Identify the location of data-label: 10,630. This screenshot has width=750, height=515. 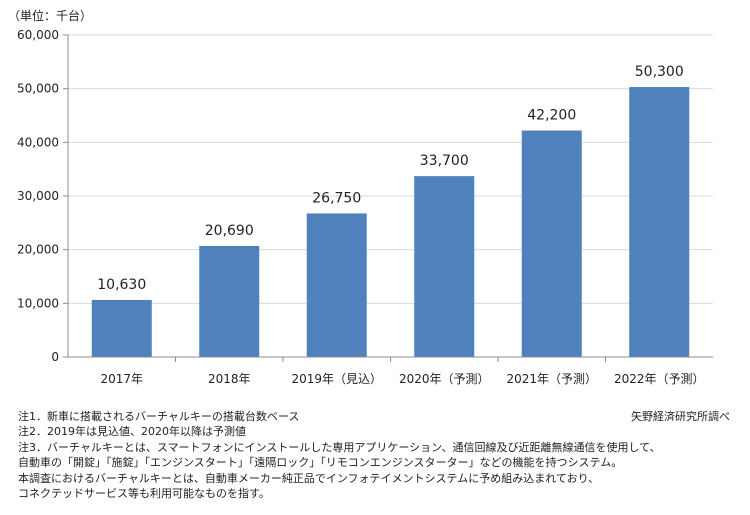
(121, 285).